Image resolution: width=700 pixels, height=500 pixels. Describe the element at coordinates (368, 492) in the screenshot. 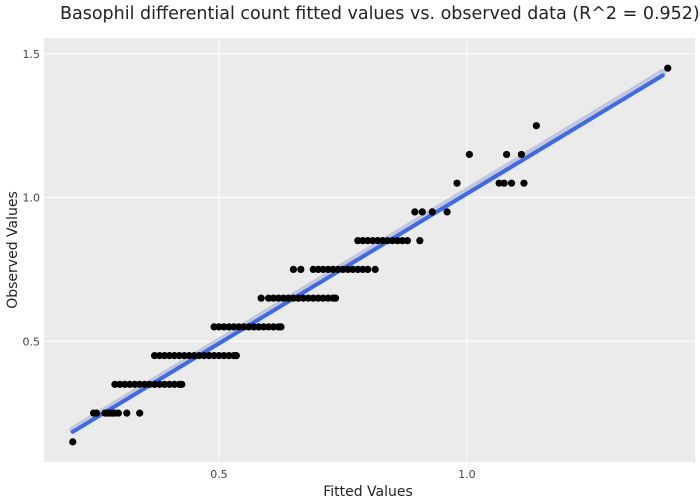

I see `x-axis-label: Fitted Values` at that location.